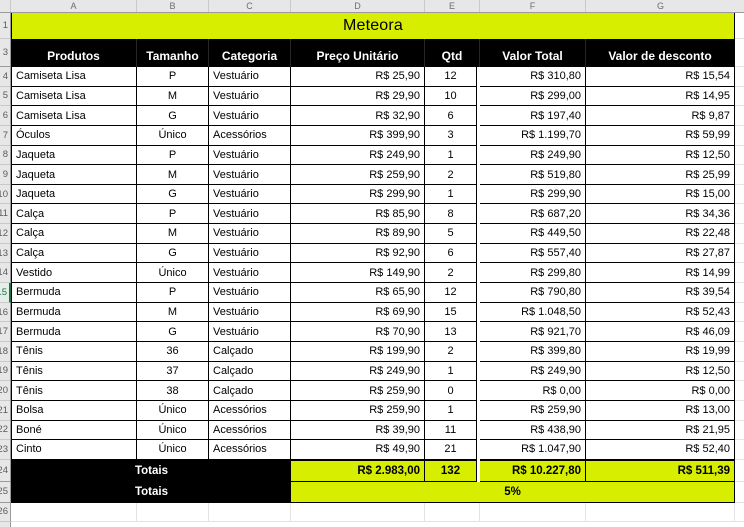  What do you see at coordinates (5, 351) in the screenshot?
I see `row-header-18: 18` at bounding box center [5, 351].